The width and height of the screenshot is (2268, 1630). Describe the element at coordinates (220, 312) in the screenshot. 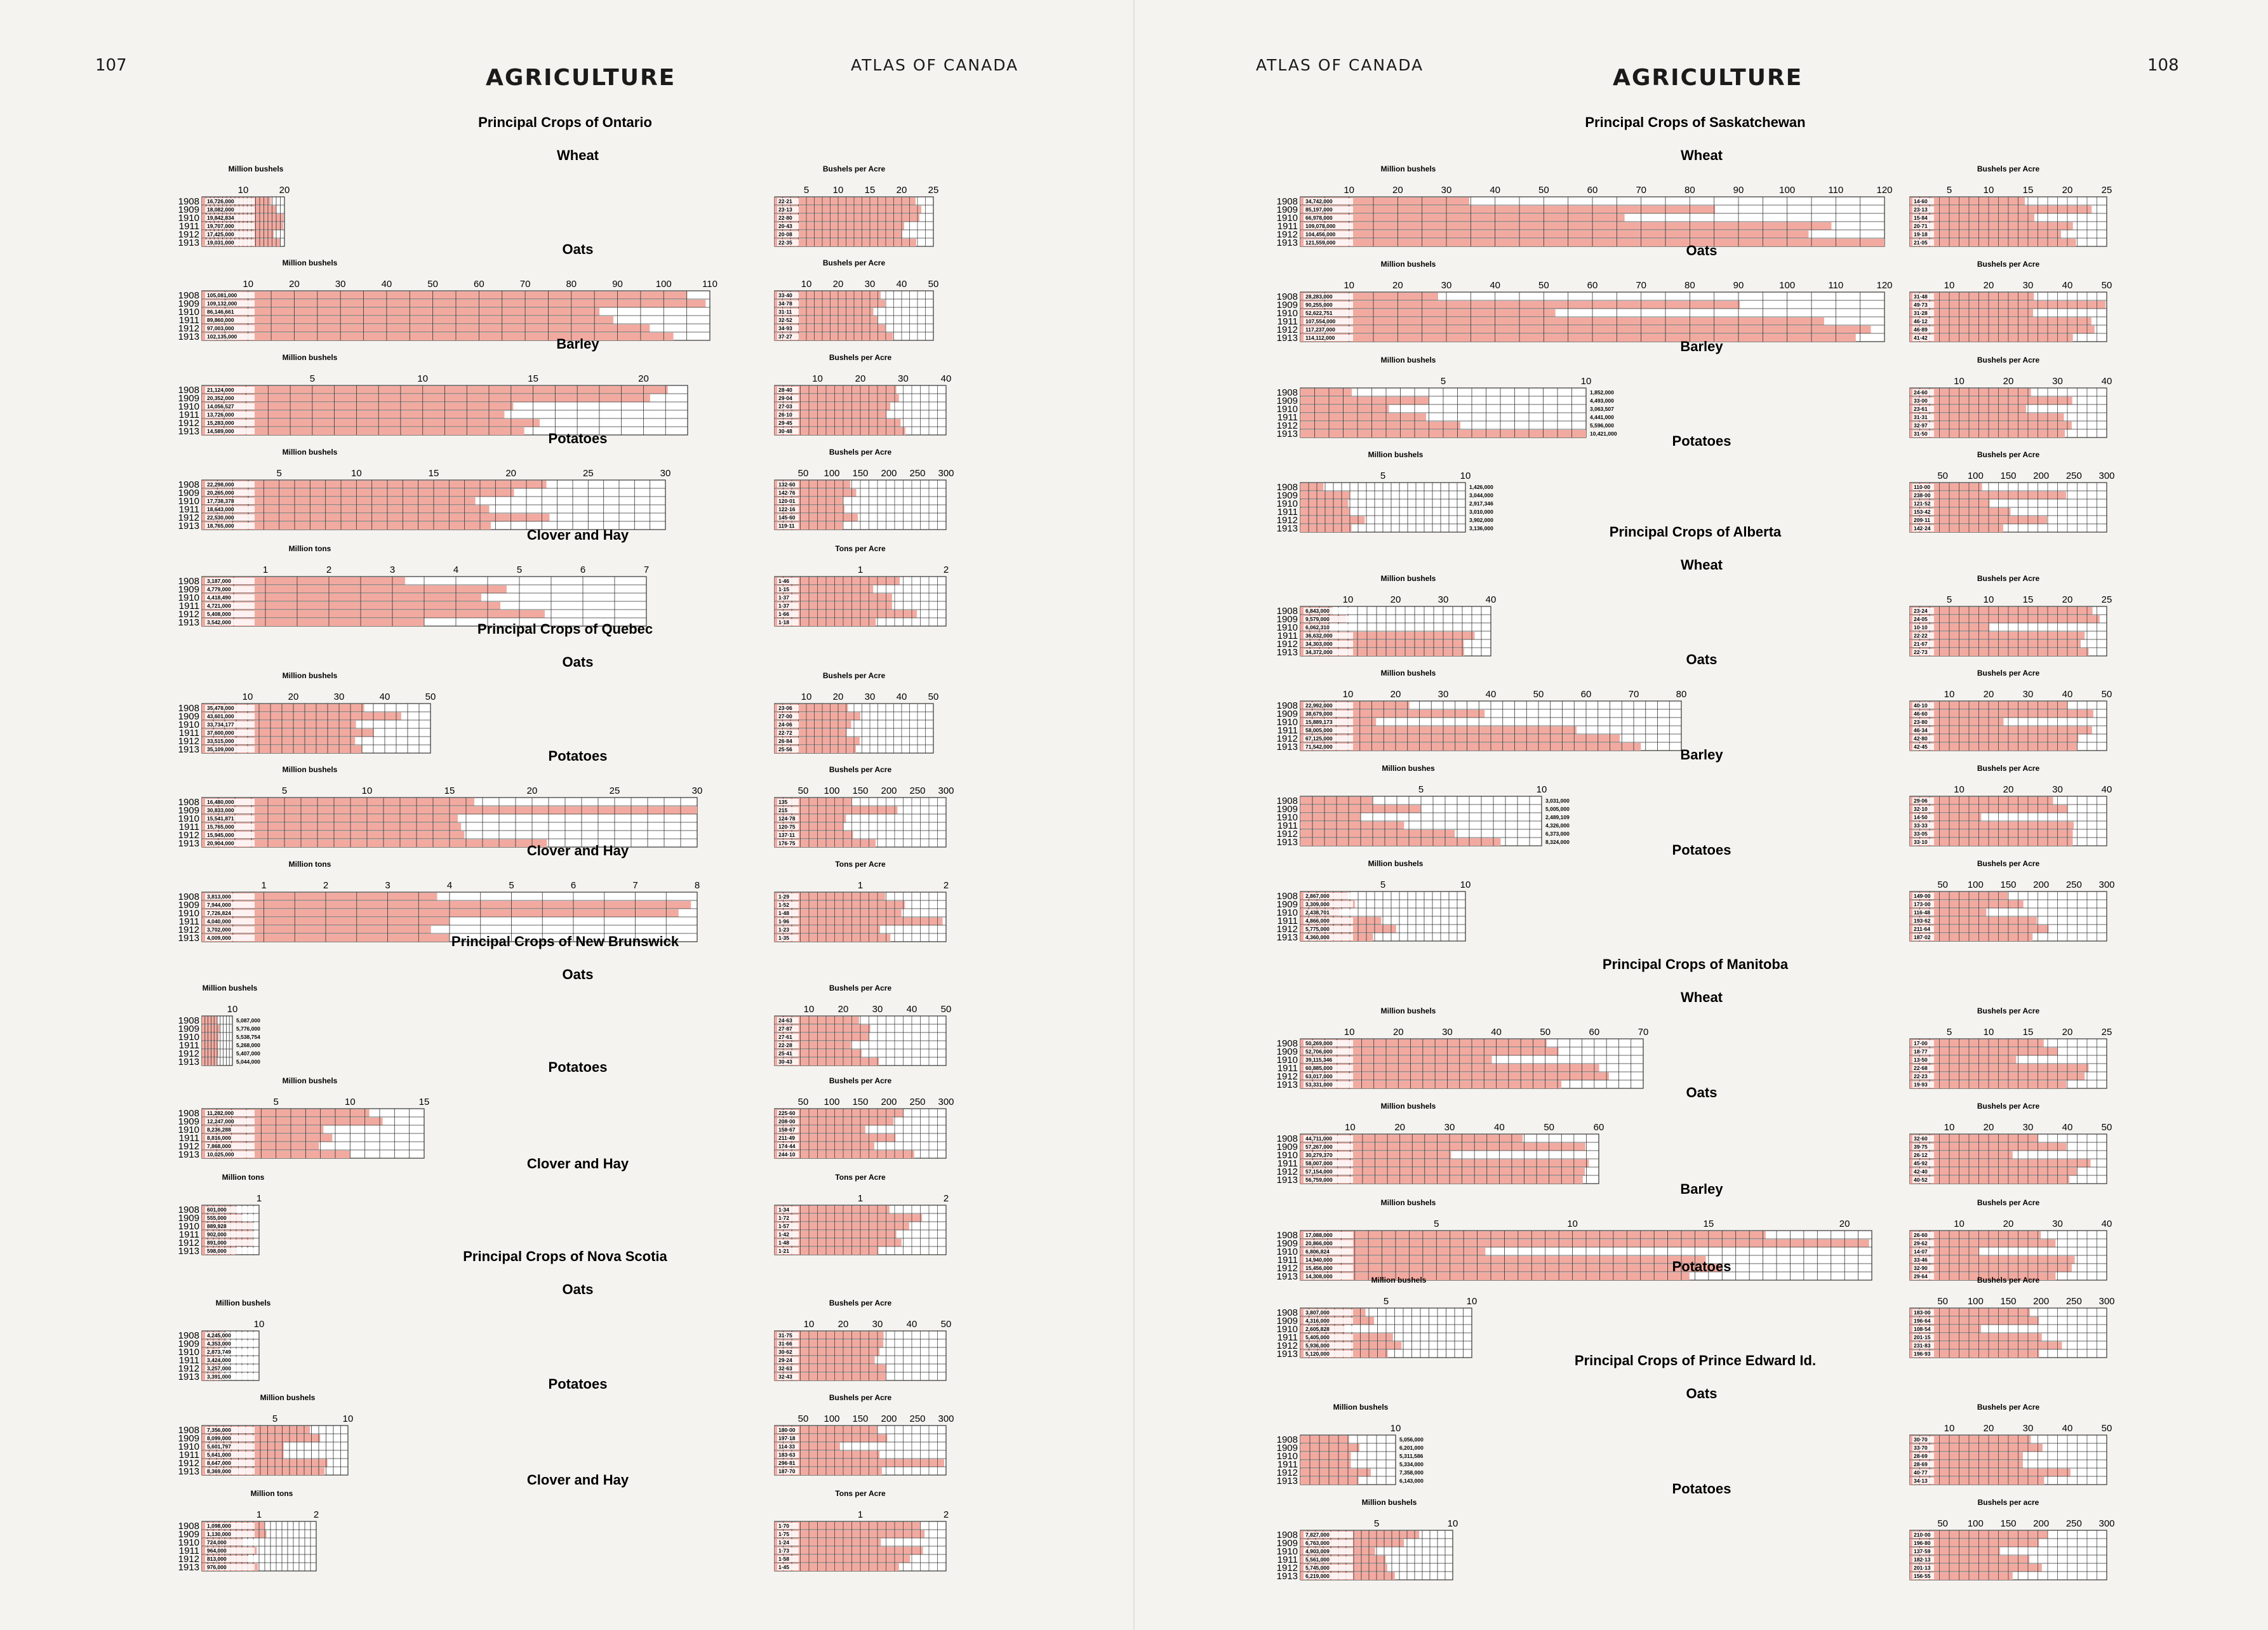

I see `data-label: 86,146,661` at that location.